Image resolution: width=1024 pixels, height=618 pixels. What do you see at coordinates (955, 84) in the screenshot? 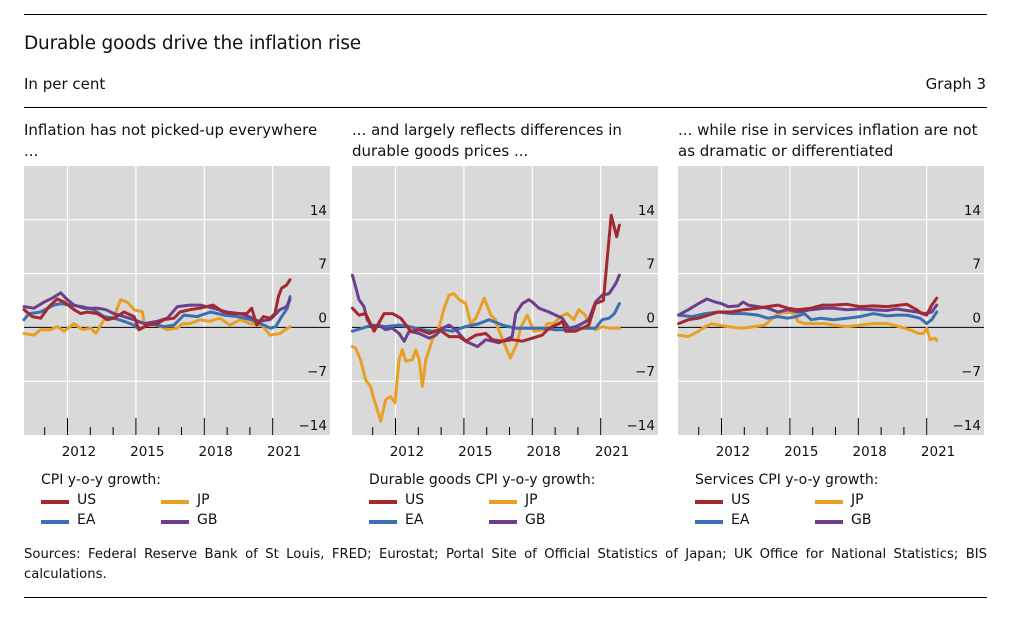
I see `graph-number: Graph 3` at bounding box center [955, 84].